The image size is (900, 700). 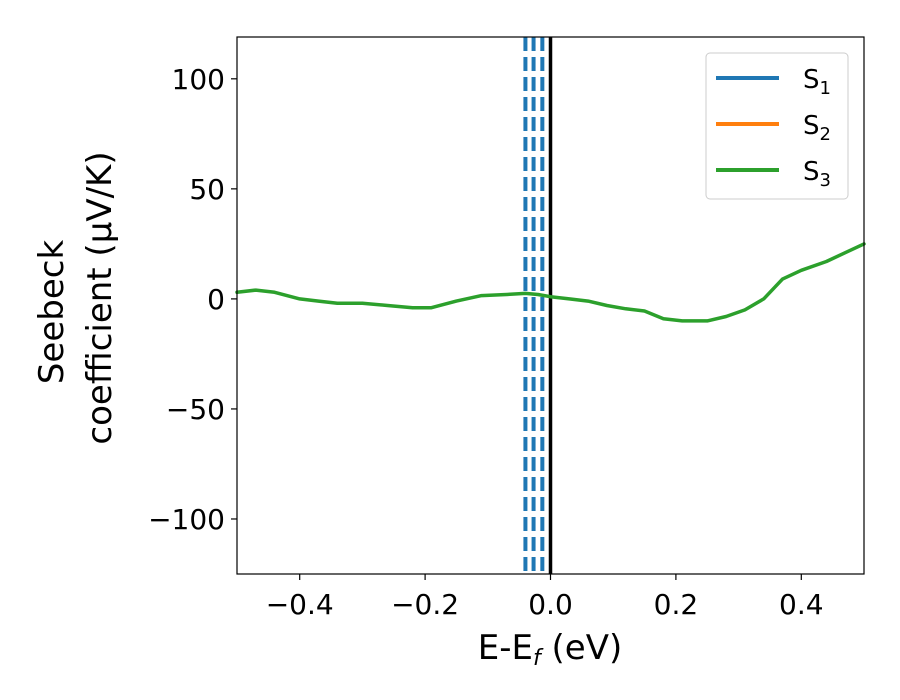 I want to click on x-axis-label: E-Ef (eV), so click(x=550, y=649).